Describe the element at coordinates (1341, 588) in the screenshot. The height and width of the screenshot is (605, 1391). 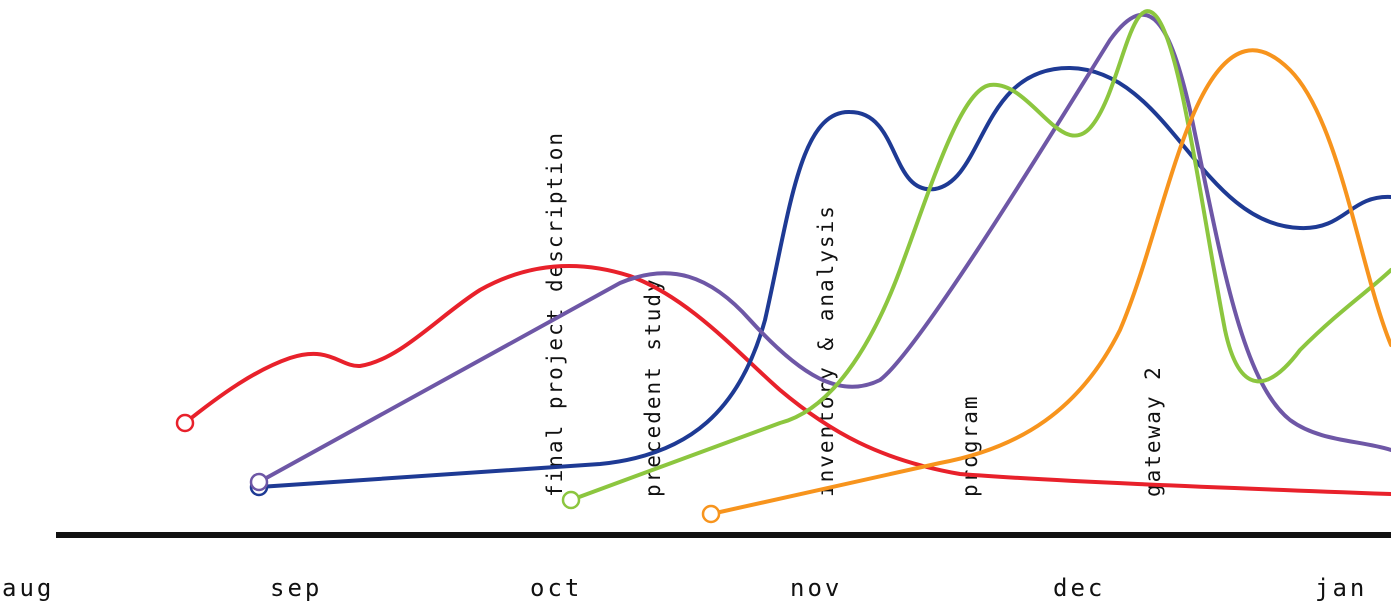
I see `month-label-jan: jan` at that location.